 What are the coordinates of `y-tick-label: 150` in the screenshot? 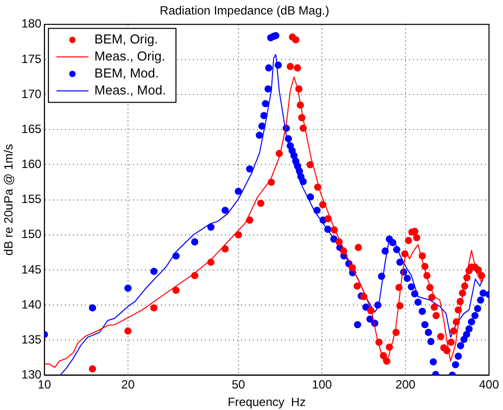 It's located at (31, 234).